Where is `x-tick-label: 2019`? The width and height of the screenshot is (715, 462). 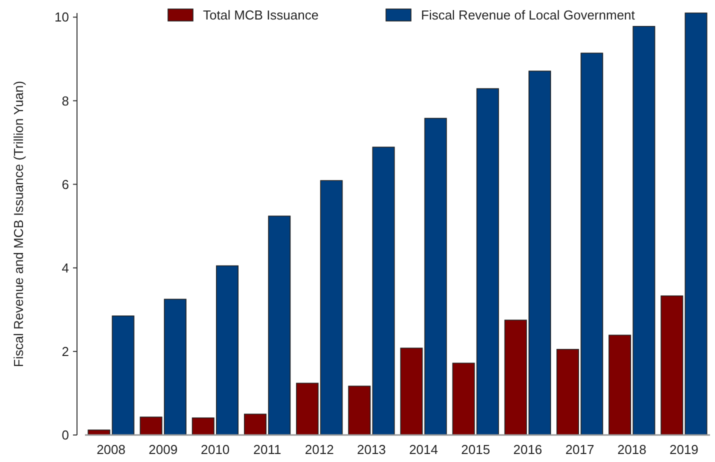 x-tick-label: 2019 is located at coordinates (683, 449).